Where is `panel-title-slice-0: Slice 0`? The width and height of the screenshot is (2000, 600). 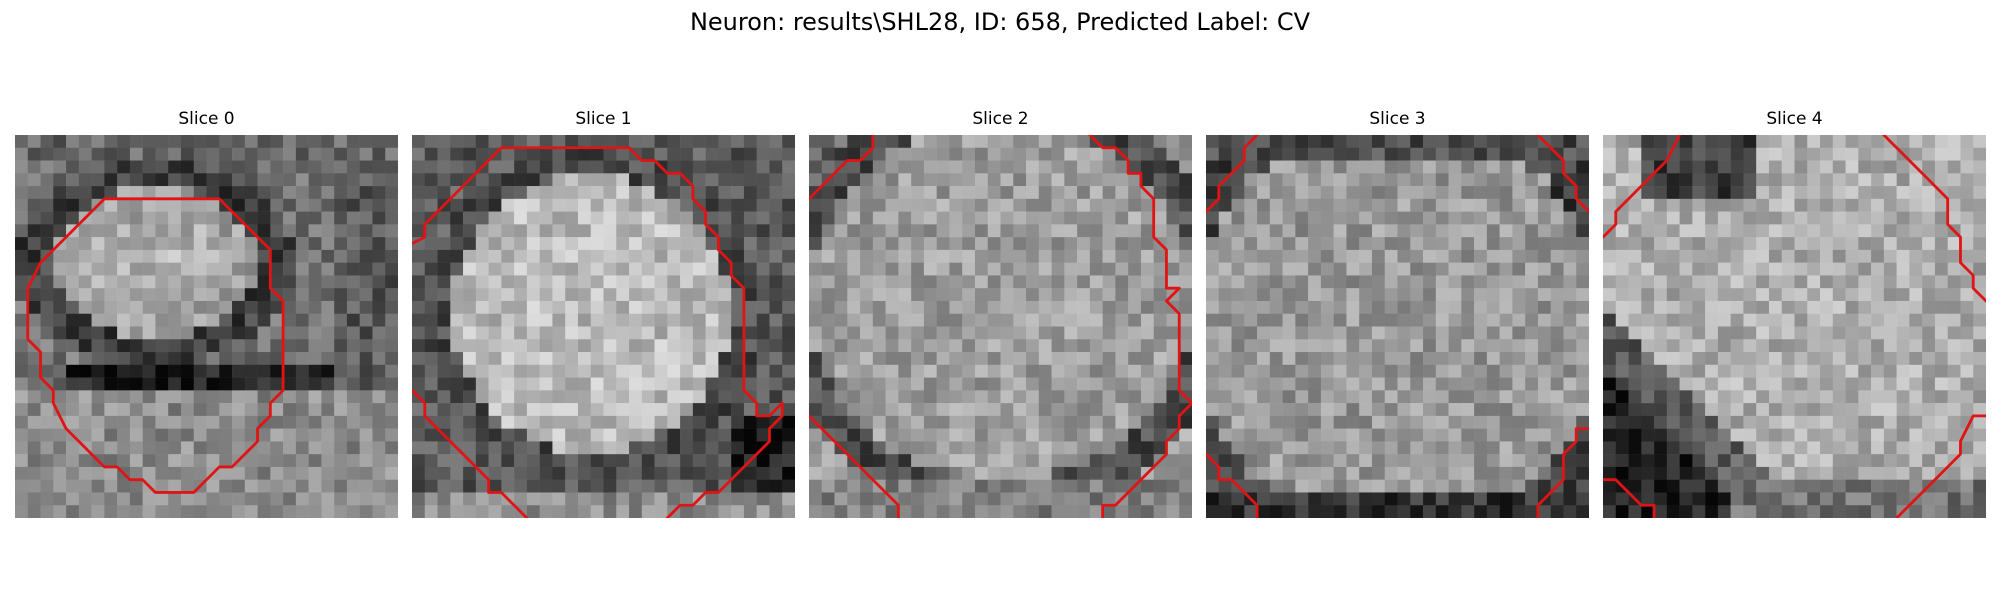 panel-title-slice-0: Slice 0 is located at coordinates (206, 119).